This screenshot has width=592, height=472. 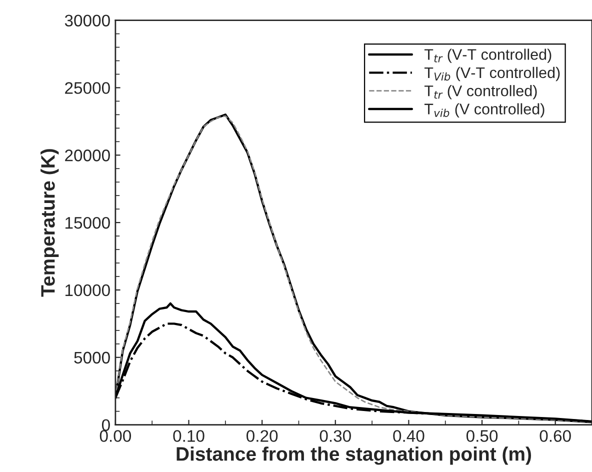 What do you see at coordinates (87, 20) in the screenshot?
I see `y-tick-label: 30000` at bounding box center [87, 20].